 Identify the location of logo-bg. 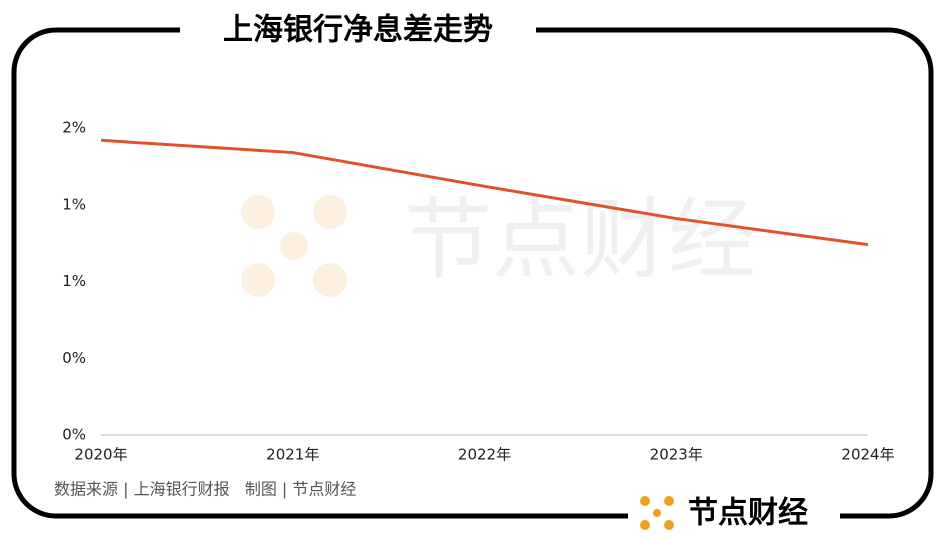
(734, 515).